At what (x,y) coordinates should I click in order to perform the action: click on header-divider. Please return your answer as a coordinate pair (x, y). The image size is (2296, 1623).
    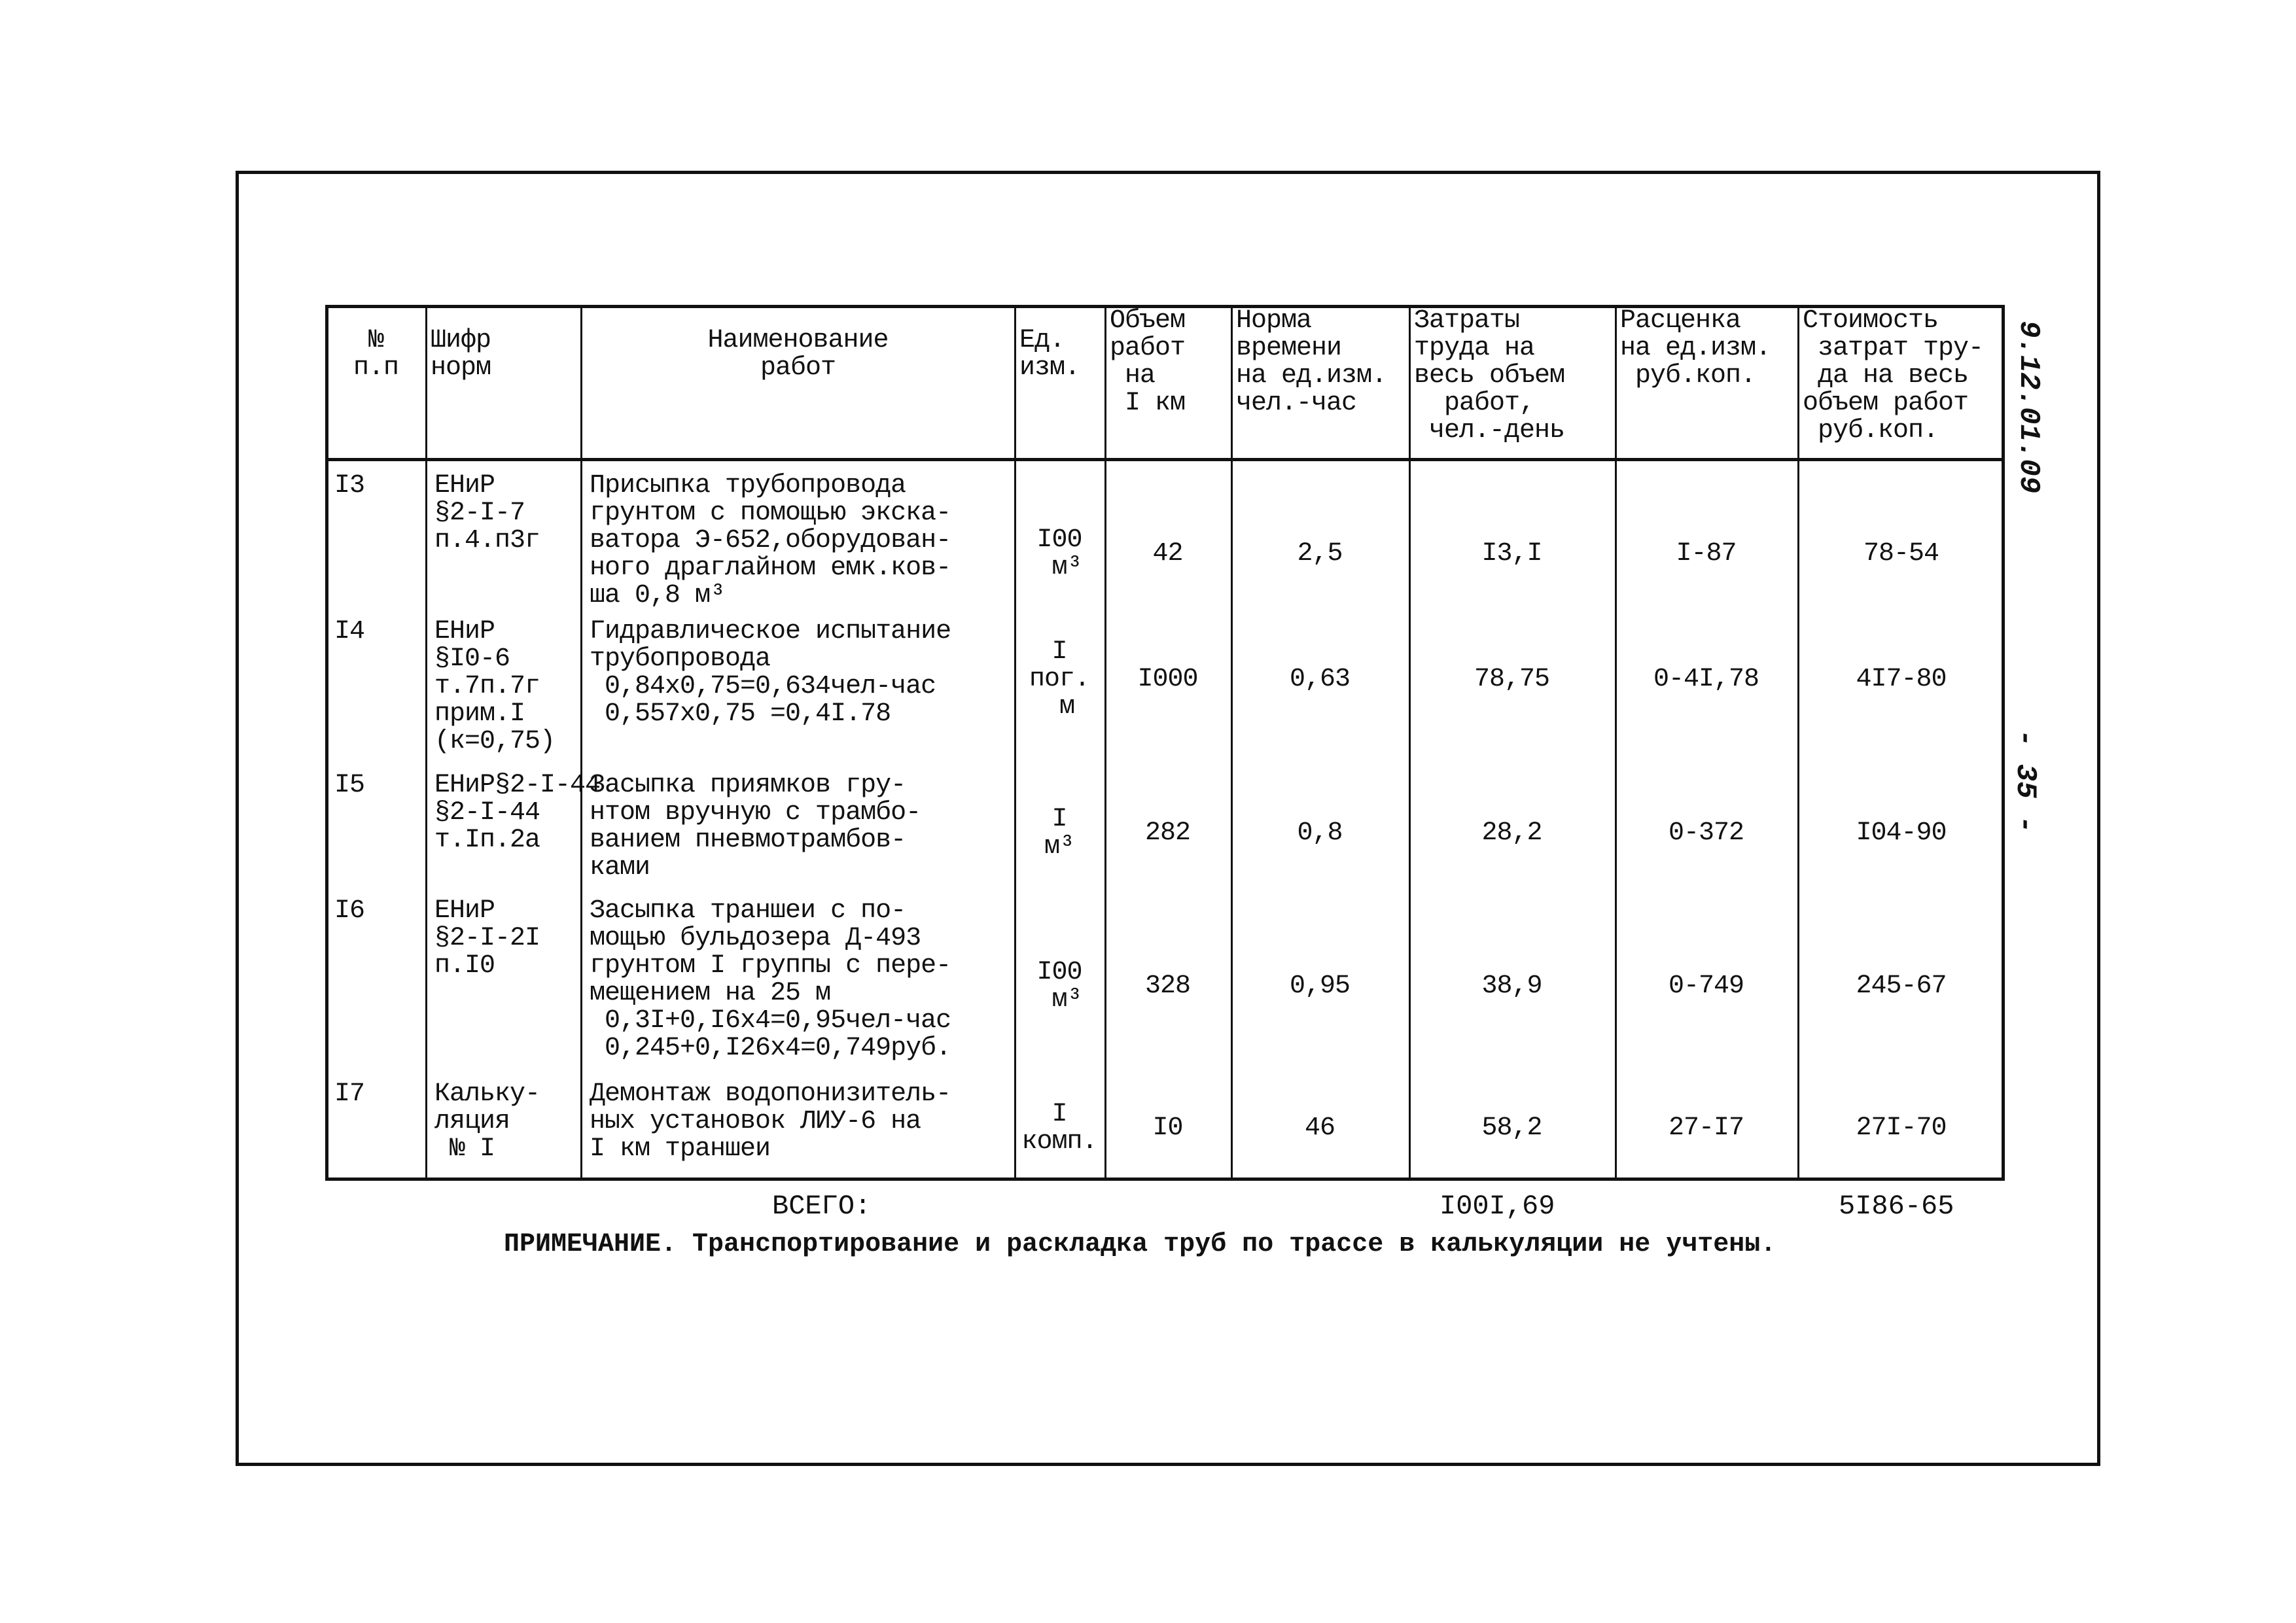
    Looking at the image, I should click on (1165, 460).